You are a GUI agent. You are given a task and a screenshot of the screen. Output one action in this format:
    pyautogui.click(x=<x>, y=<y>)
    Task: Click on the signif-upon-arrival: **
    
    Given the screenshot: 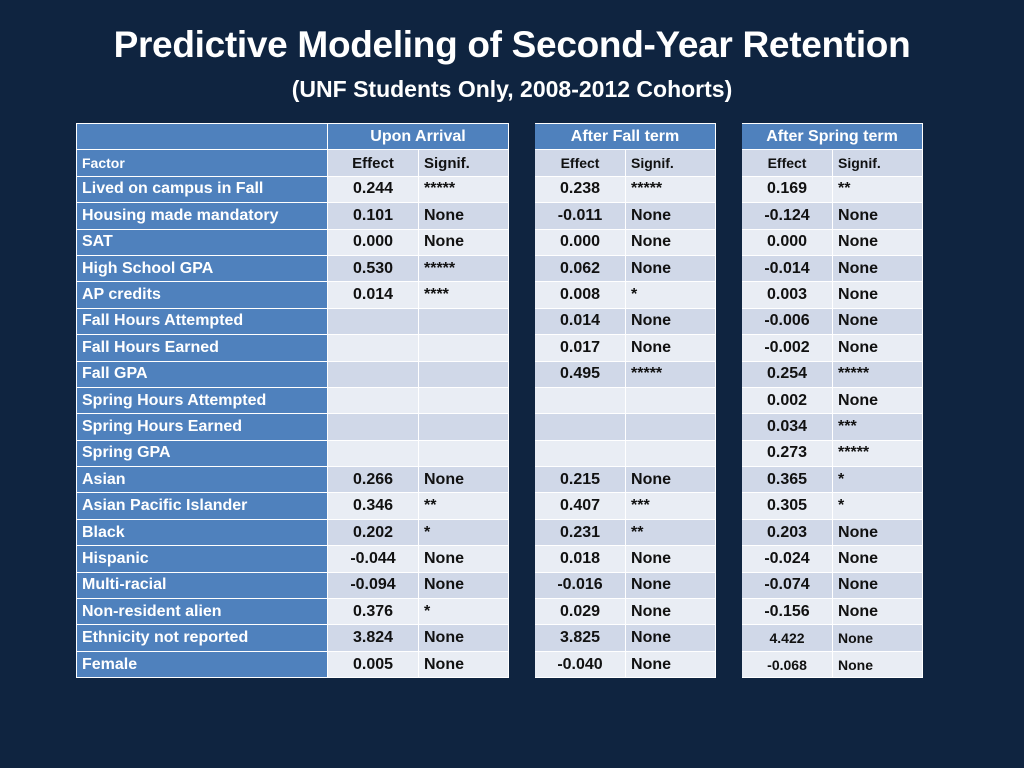 What is the action you would take?
    pyautogui.click(x=463, y=506)
    